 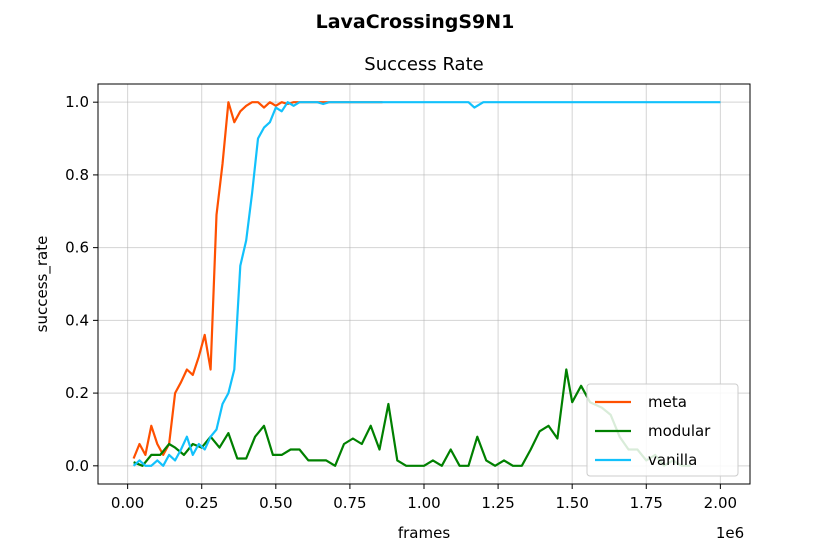 I want to click on x-tick-label: 0.25, so click(x=201, y=503).